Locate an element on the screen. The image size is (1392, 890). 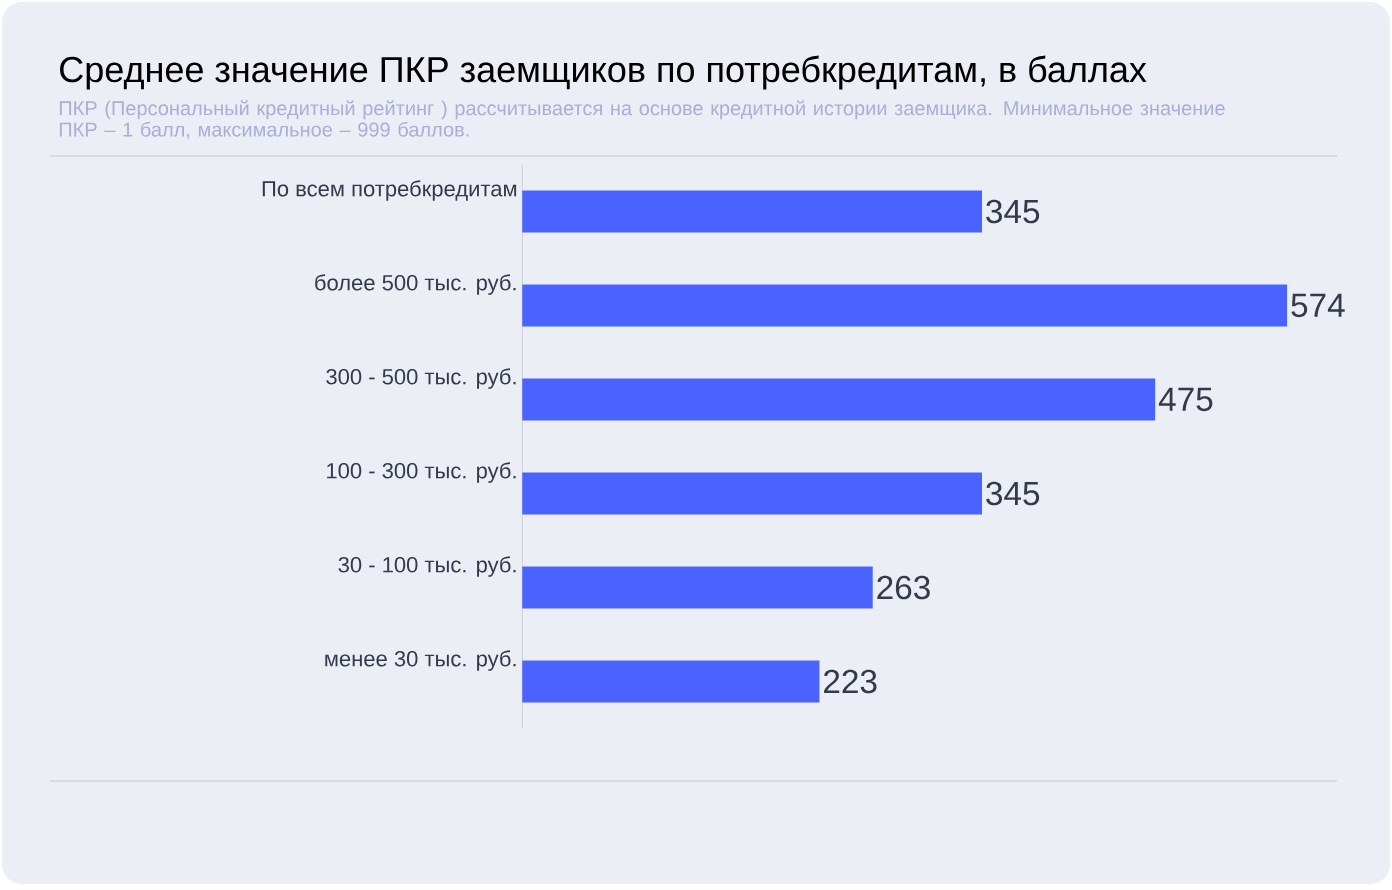
data-label: 475 is located at coordinates (1185, 399).